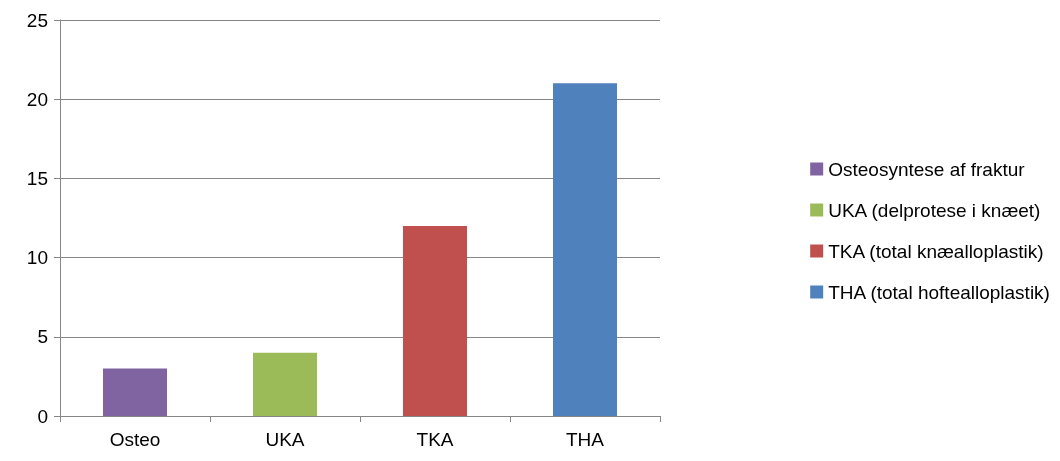 Image resolution: width=1060 pixels, height=461 pixels. I want to click on y-tick-label: 15, so click(37, 178).